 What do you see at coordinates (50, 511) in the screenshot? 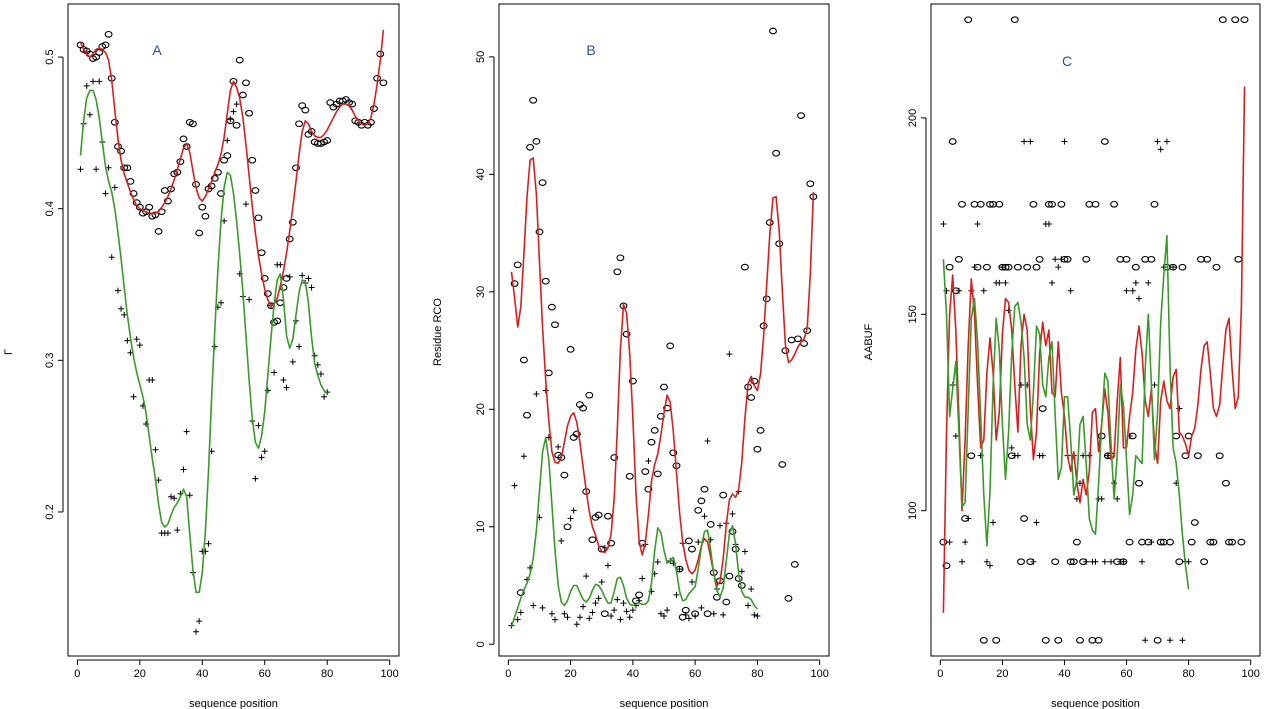
I see `y-tick-label: 0.2` at bounding box center [50, 511].